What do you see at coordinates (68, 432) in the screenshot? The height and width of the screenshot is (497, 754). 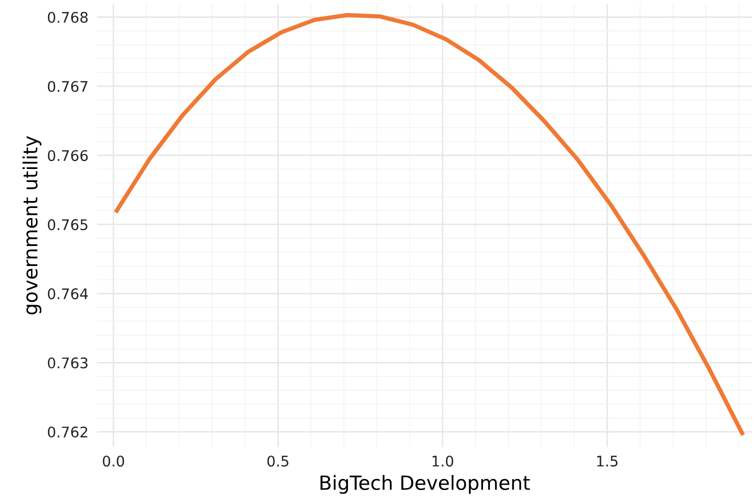 I see `y-tick-label: 0.762` at bounding box center [68, 432].